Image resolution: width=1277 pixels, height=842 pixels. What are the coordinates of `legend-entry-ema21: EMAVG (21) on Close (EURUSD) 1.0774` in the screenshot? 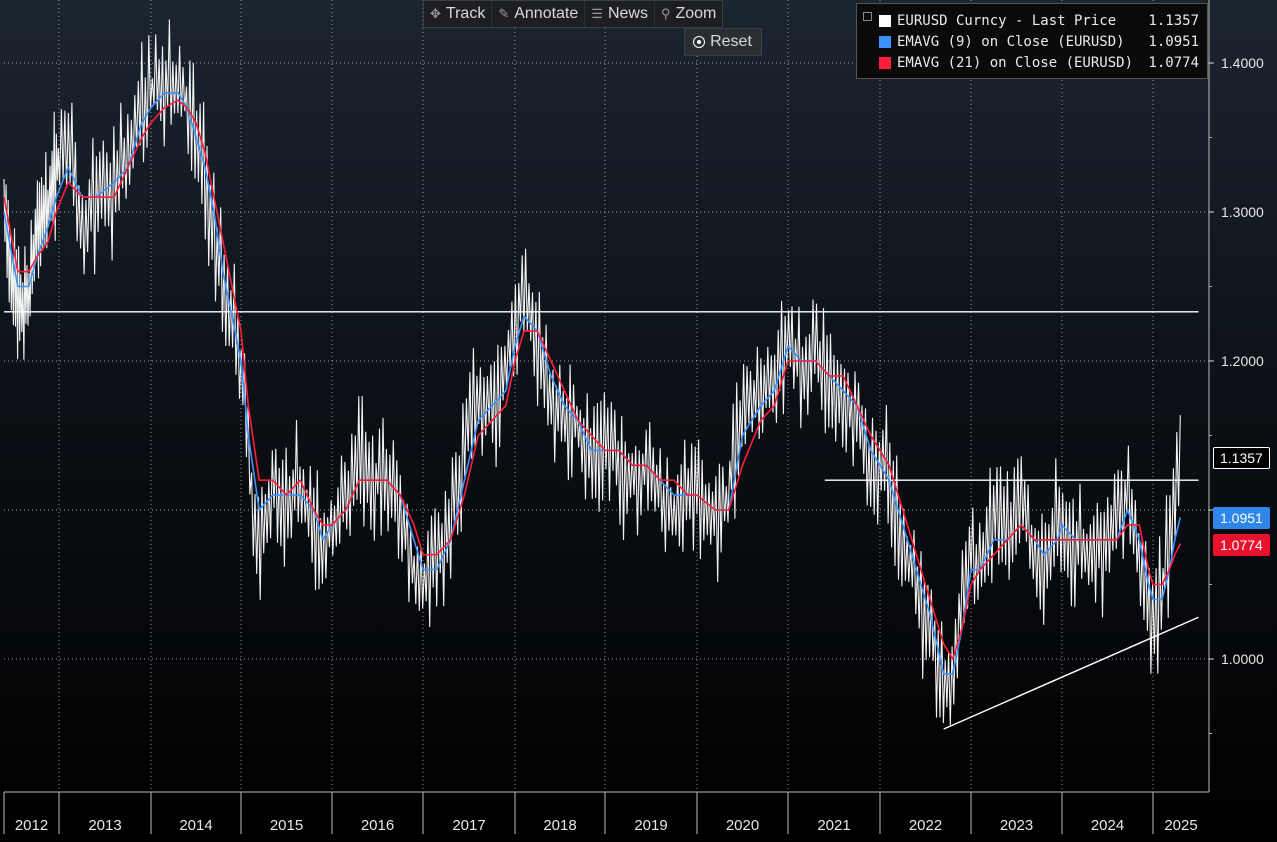 It's located at (1039, 63).